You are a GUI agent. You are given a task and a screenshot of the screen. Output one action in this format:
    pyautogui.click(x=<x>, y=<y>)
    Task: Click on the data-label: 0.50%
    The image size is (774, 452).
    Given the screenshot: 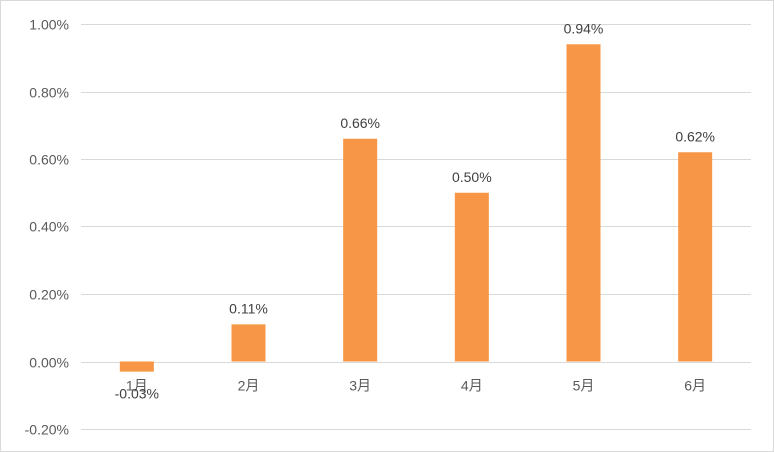 What is the action you would take?
    pyautogui.click(x=472, y=177)
    